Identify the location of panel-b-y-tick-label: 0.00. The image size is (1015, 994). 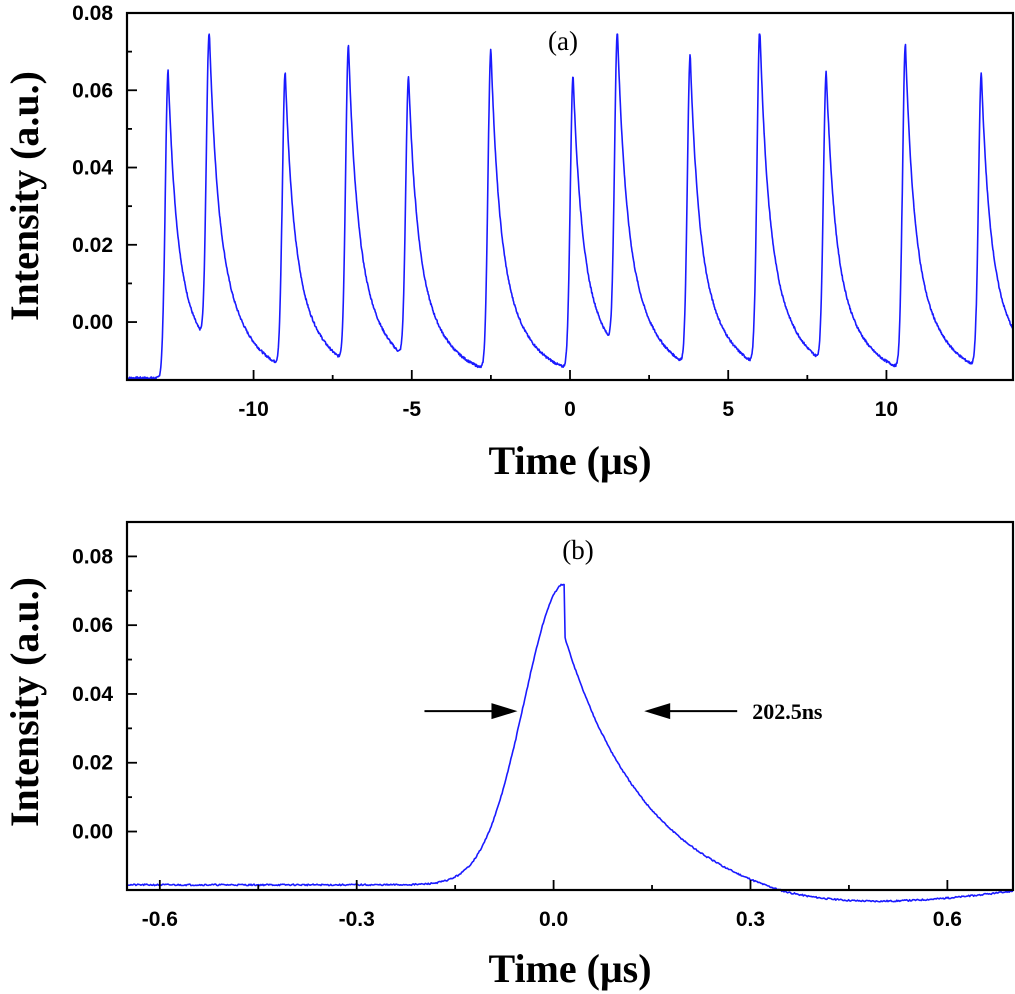
(92, 832).